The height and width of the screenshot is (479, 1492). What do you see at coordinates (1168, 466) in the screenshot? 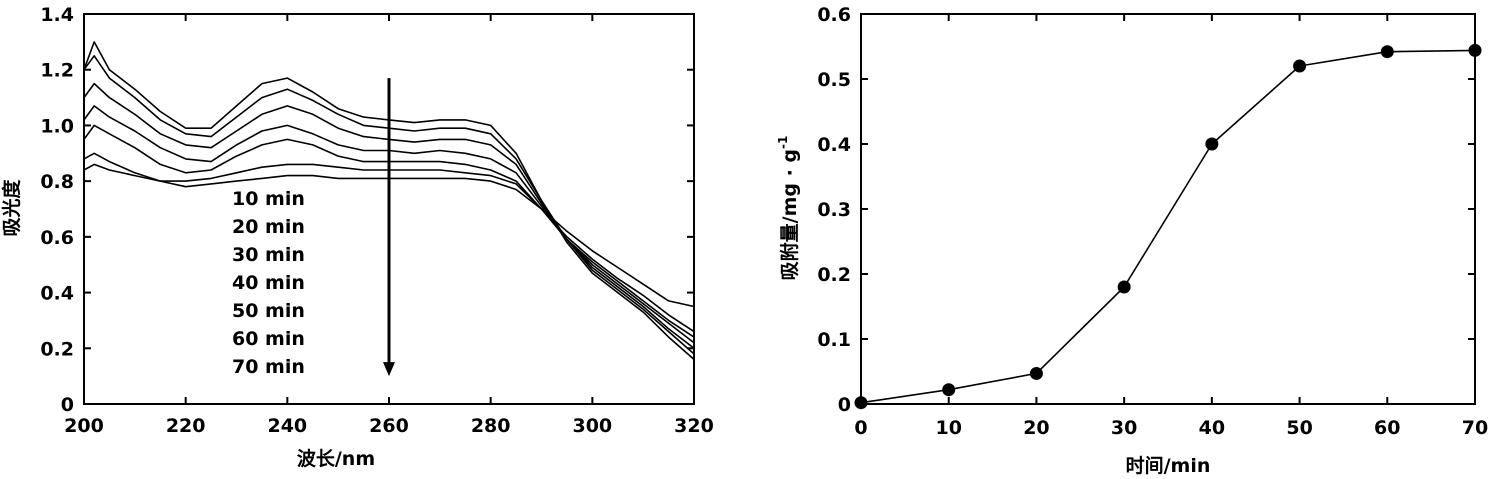
I see `adsorption-x-axis-label: 时间/min` at bounding box center [1168, 466].